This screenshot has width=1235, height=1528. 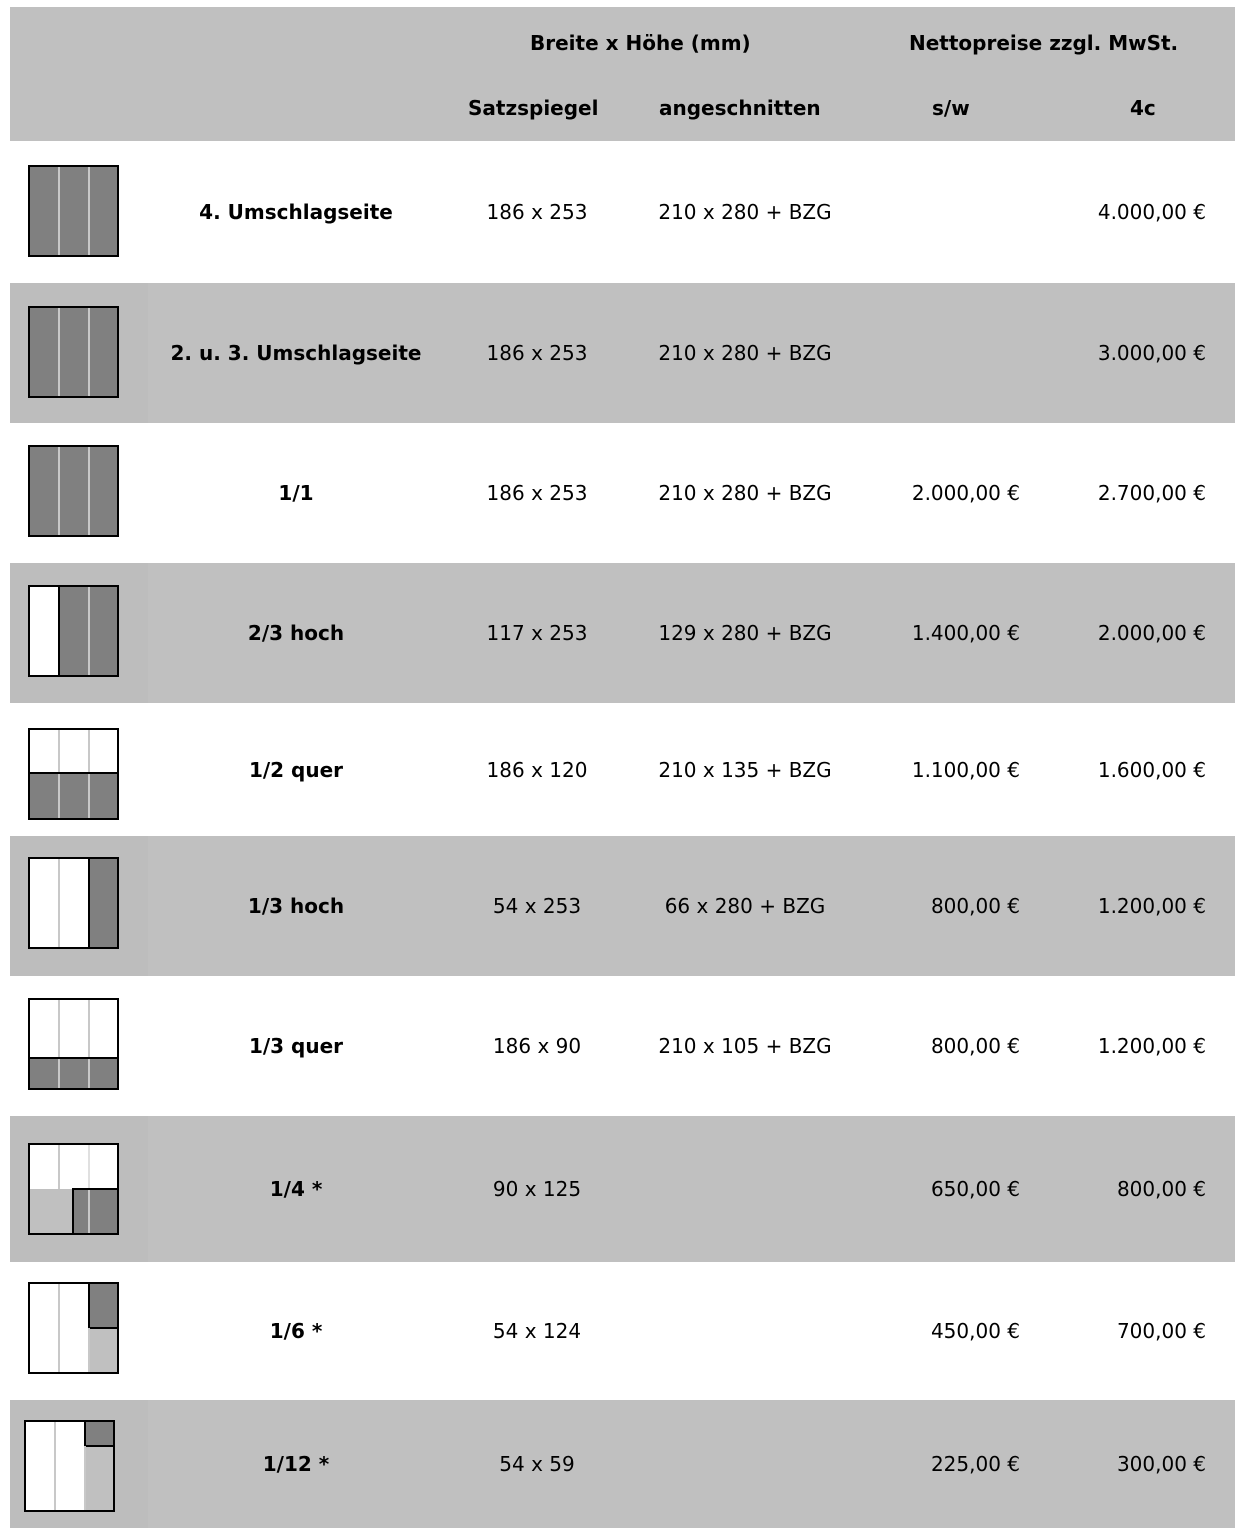 What do you see at coordinates (965, 633) in the screenshot?
I see `price-sw: 1.400,00 €` at bounding box center [965, 633].